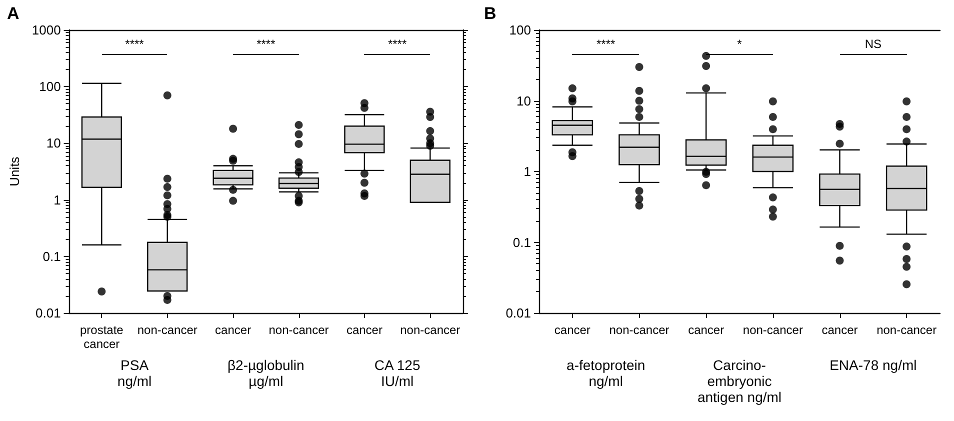 This screenshot has width=954, height=421. What do you see at coordinates (873, 44) in the screenshot?
I see `annotation: NS` at bounding box center [873, 44].